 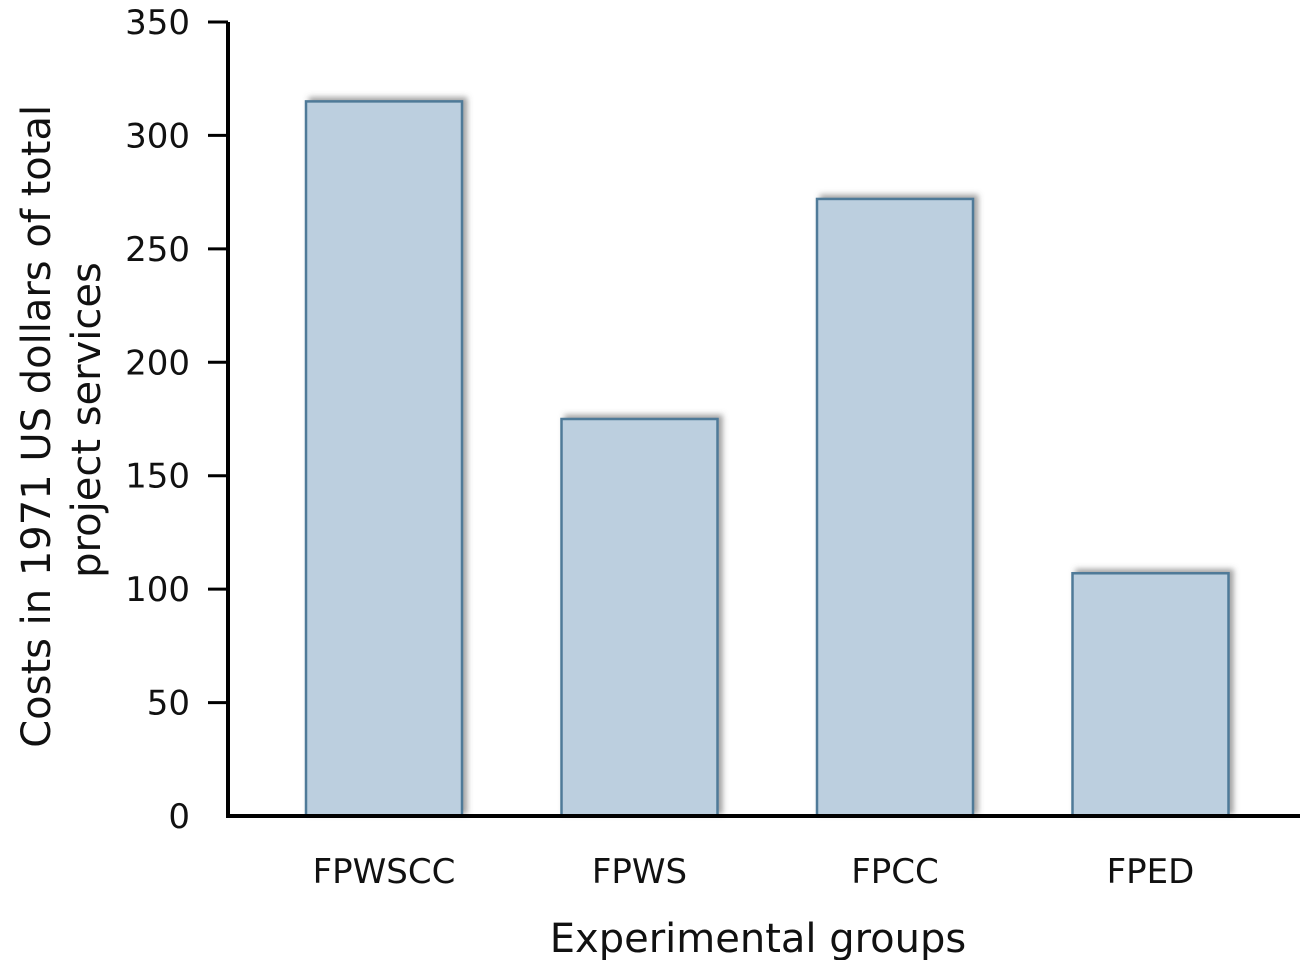 I want to click on y-tick-label: 250, so click(x=157, y=250).